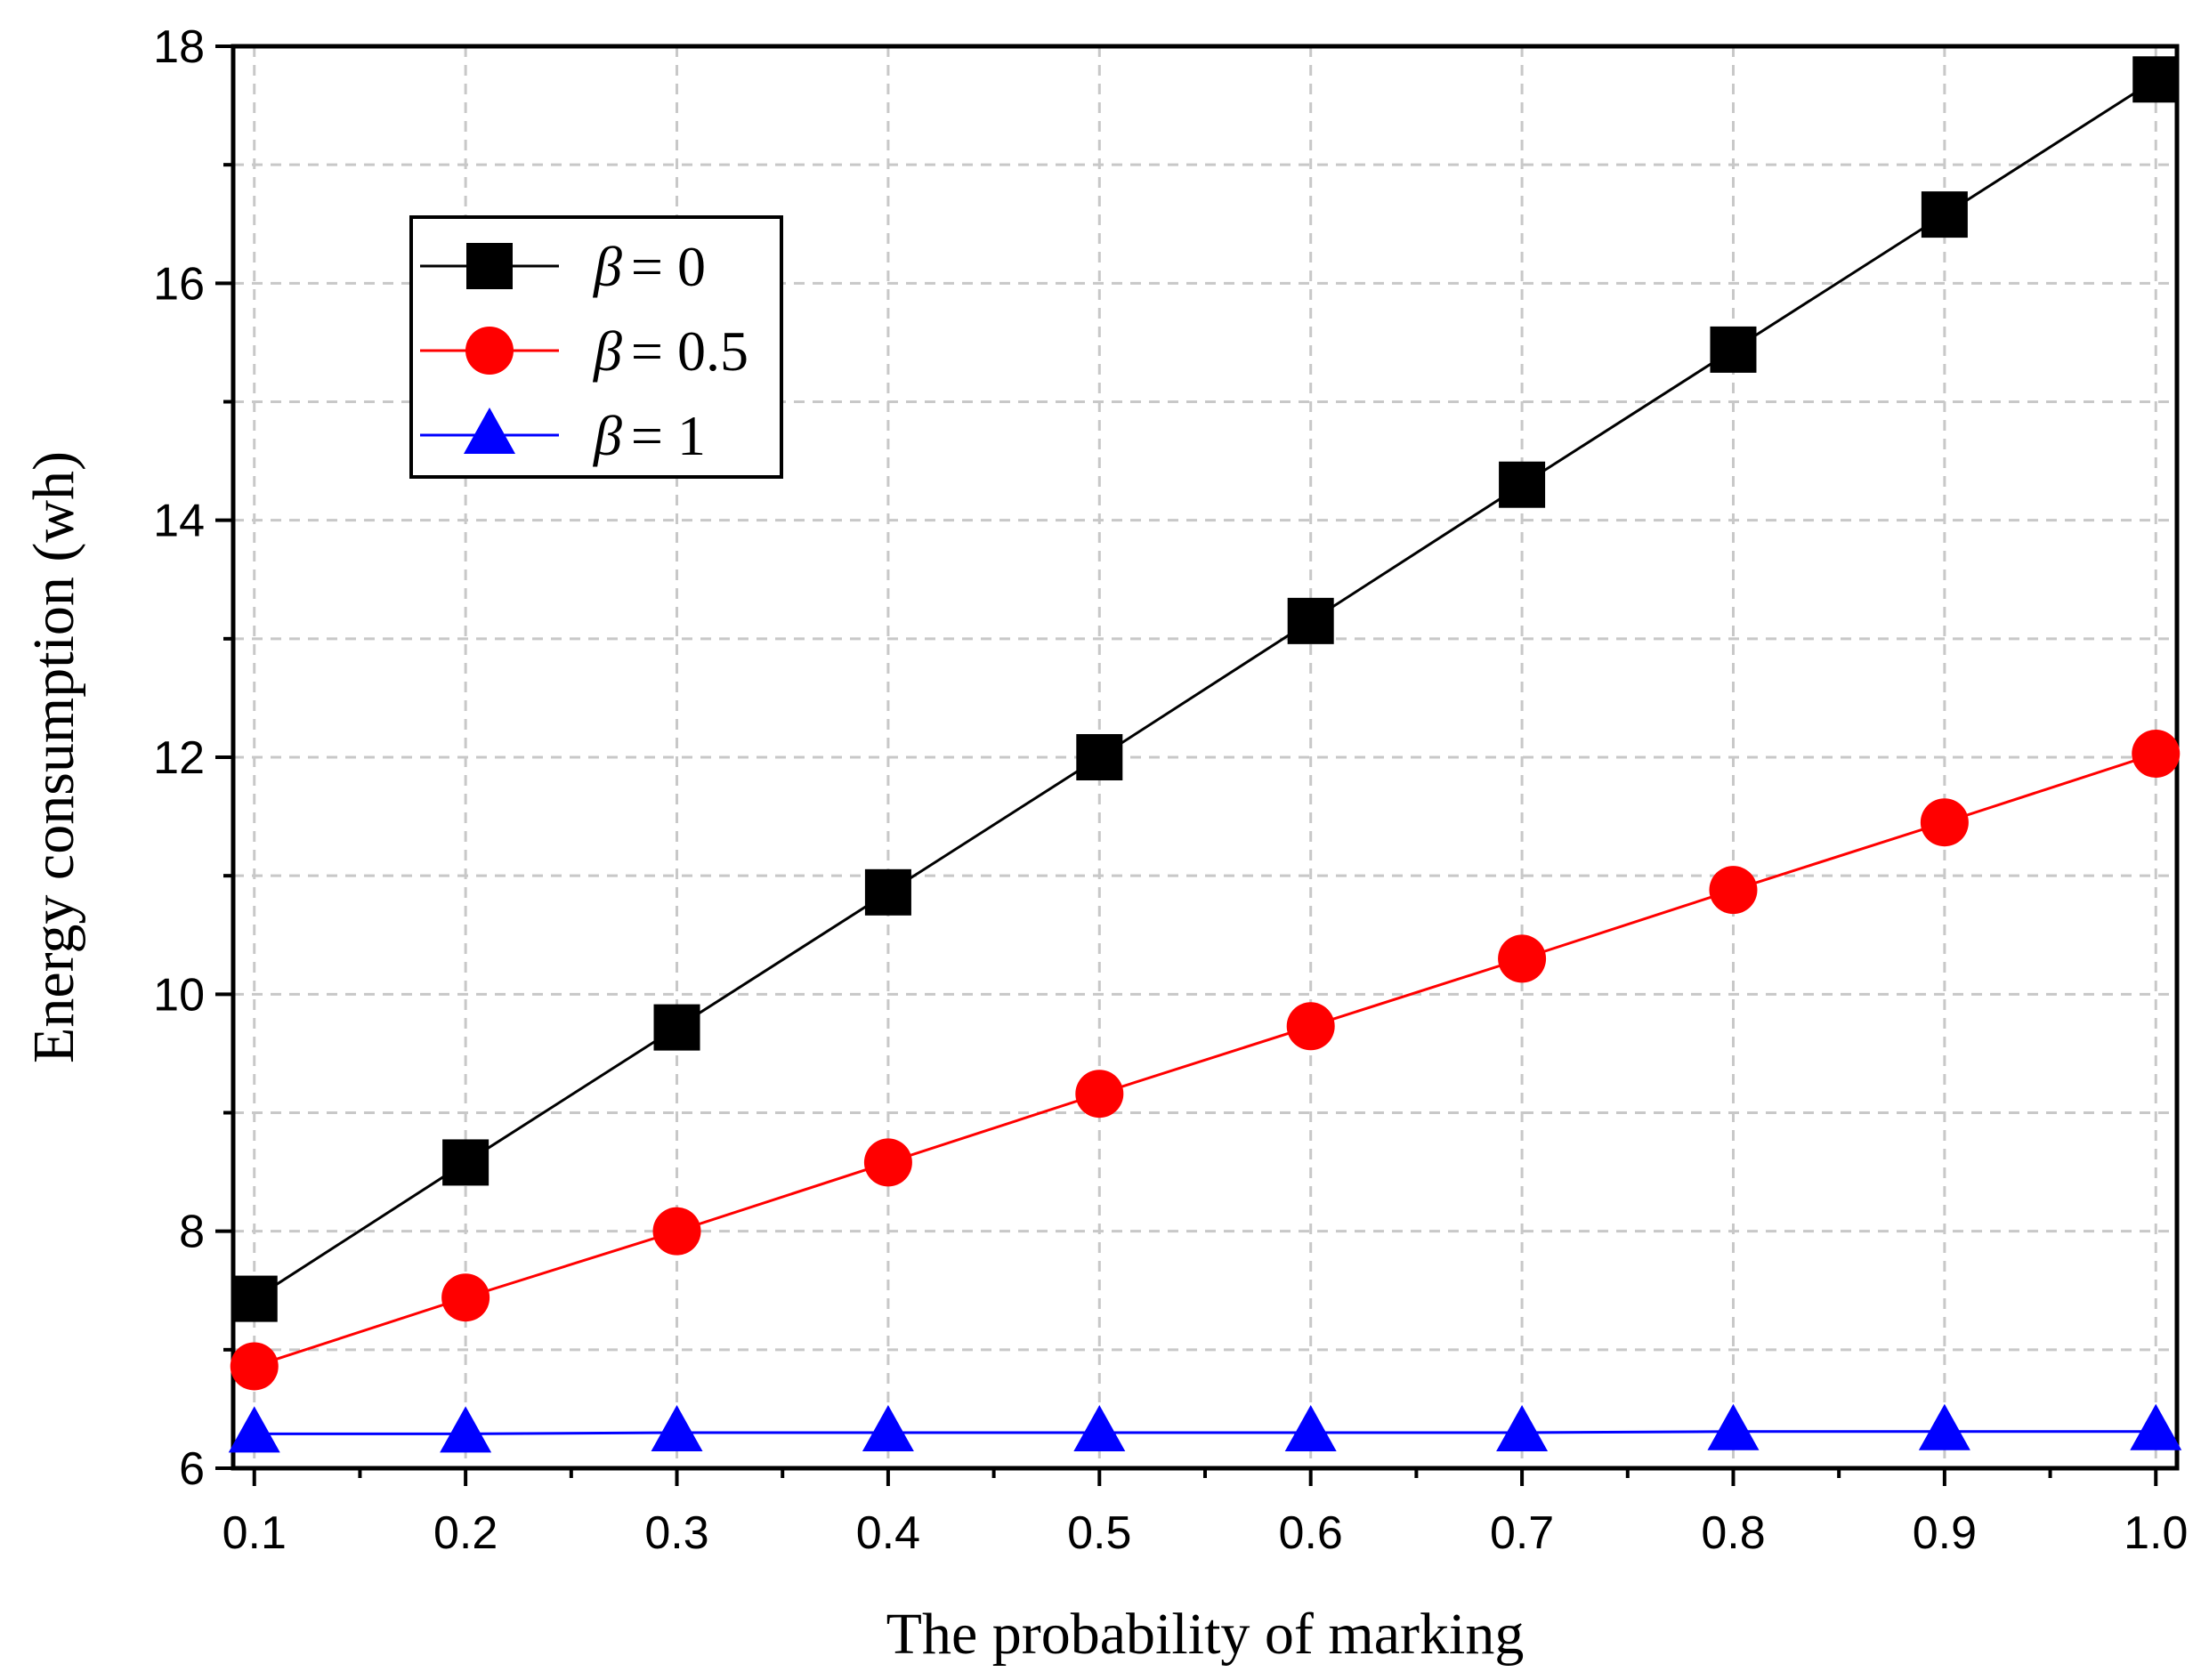  What do you see at coordinates (179, 758) in the screenshot?
I see `y-tick-label: 12` at bounding box center [179, 758].